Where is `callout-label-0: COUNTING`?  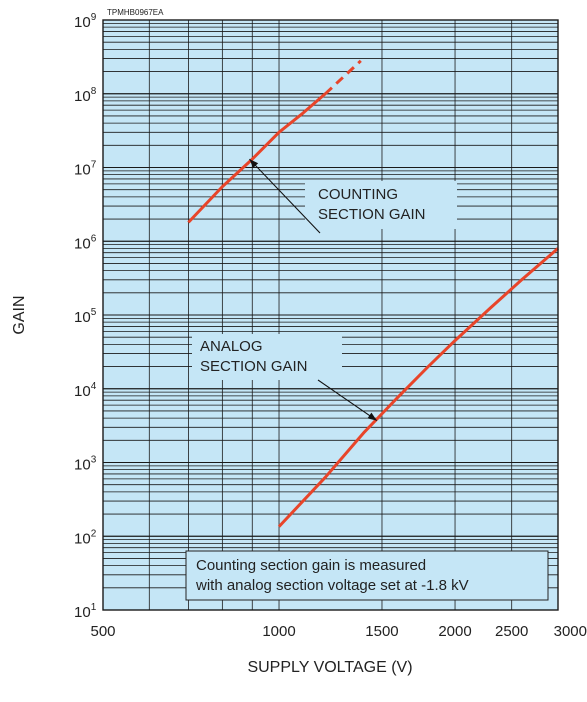
callout-label-0: COUNTING is located at coordinates (358, 194).